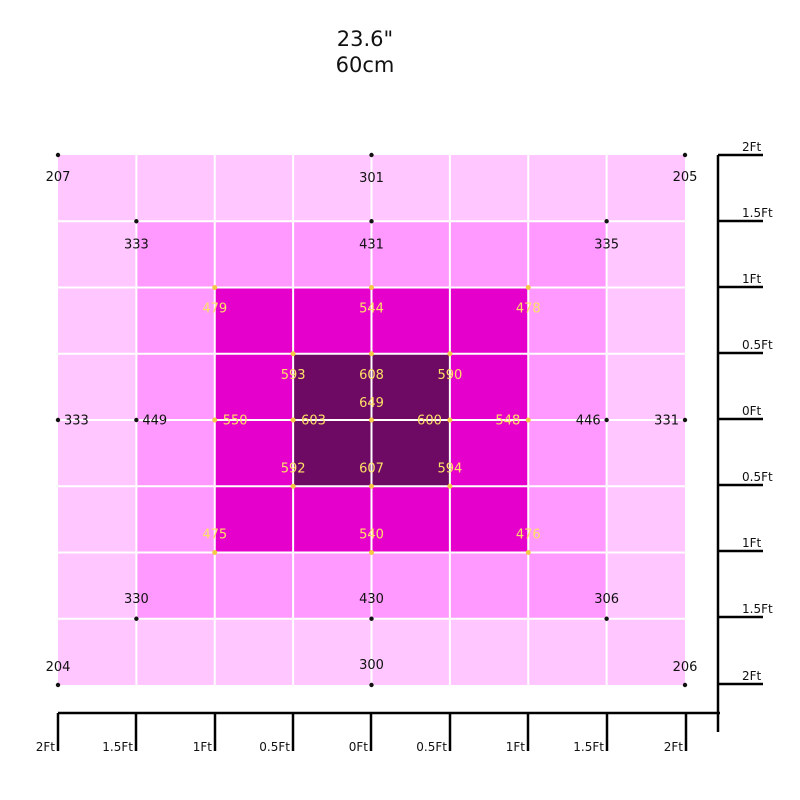 Image resolution: width=800 pixels, height=800 pixels. What do you see at coordinates (606, 244) in the screenshot?
I see `measurement-value: 335` at bounding box center [606, 244].